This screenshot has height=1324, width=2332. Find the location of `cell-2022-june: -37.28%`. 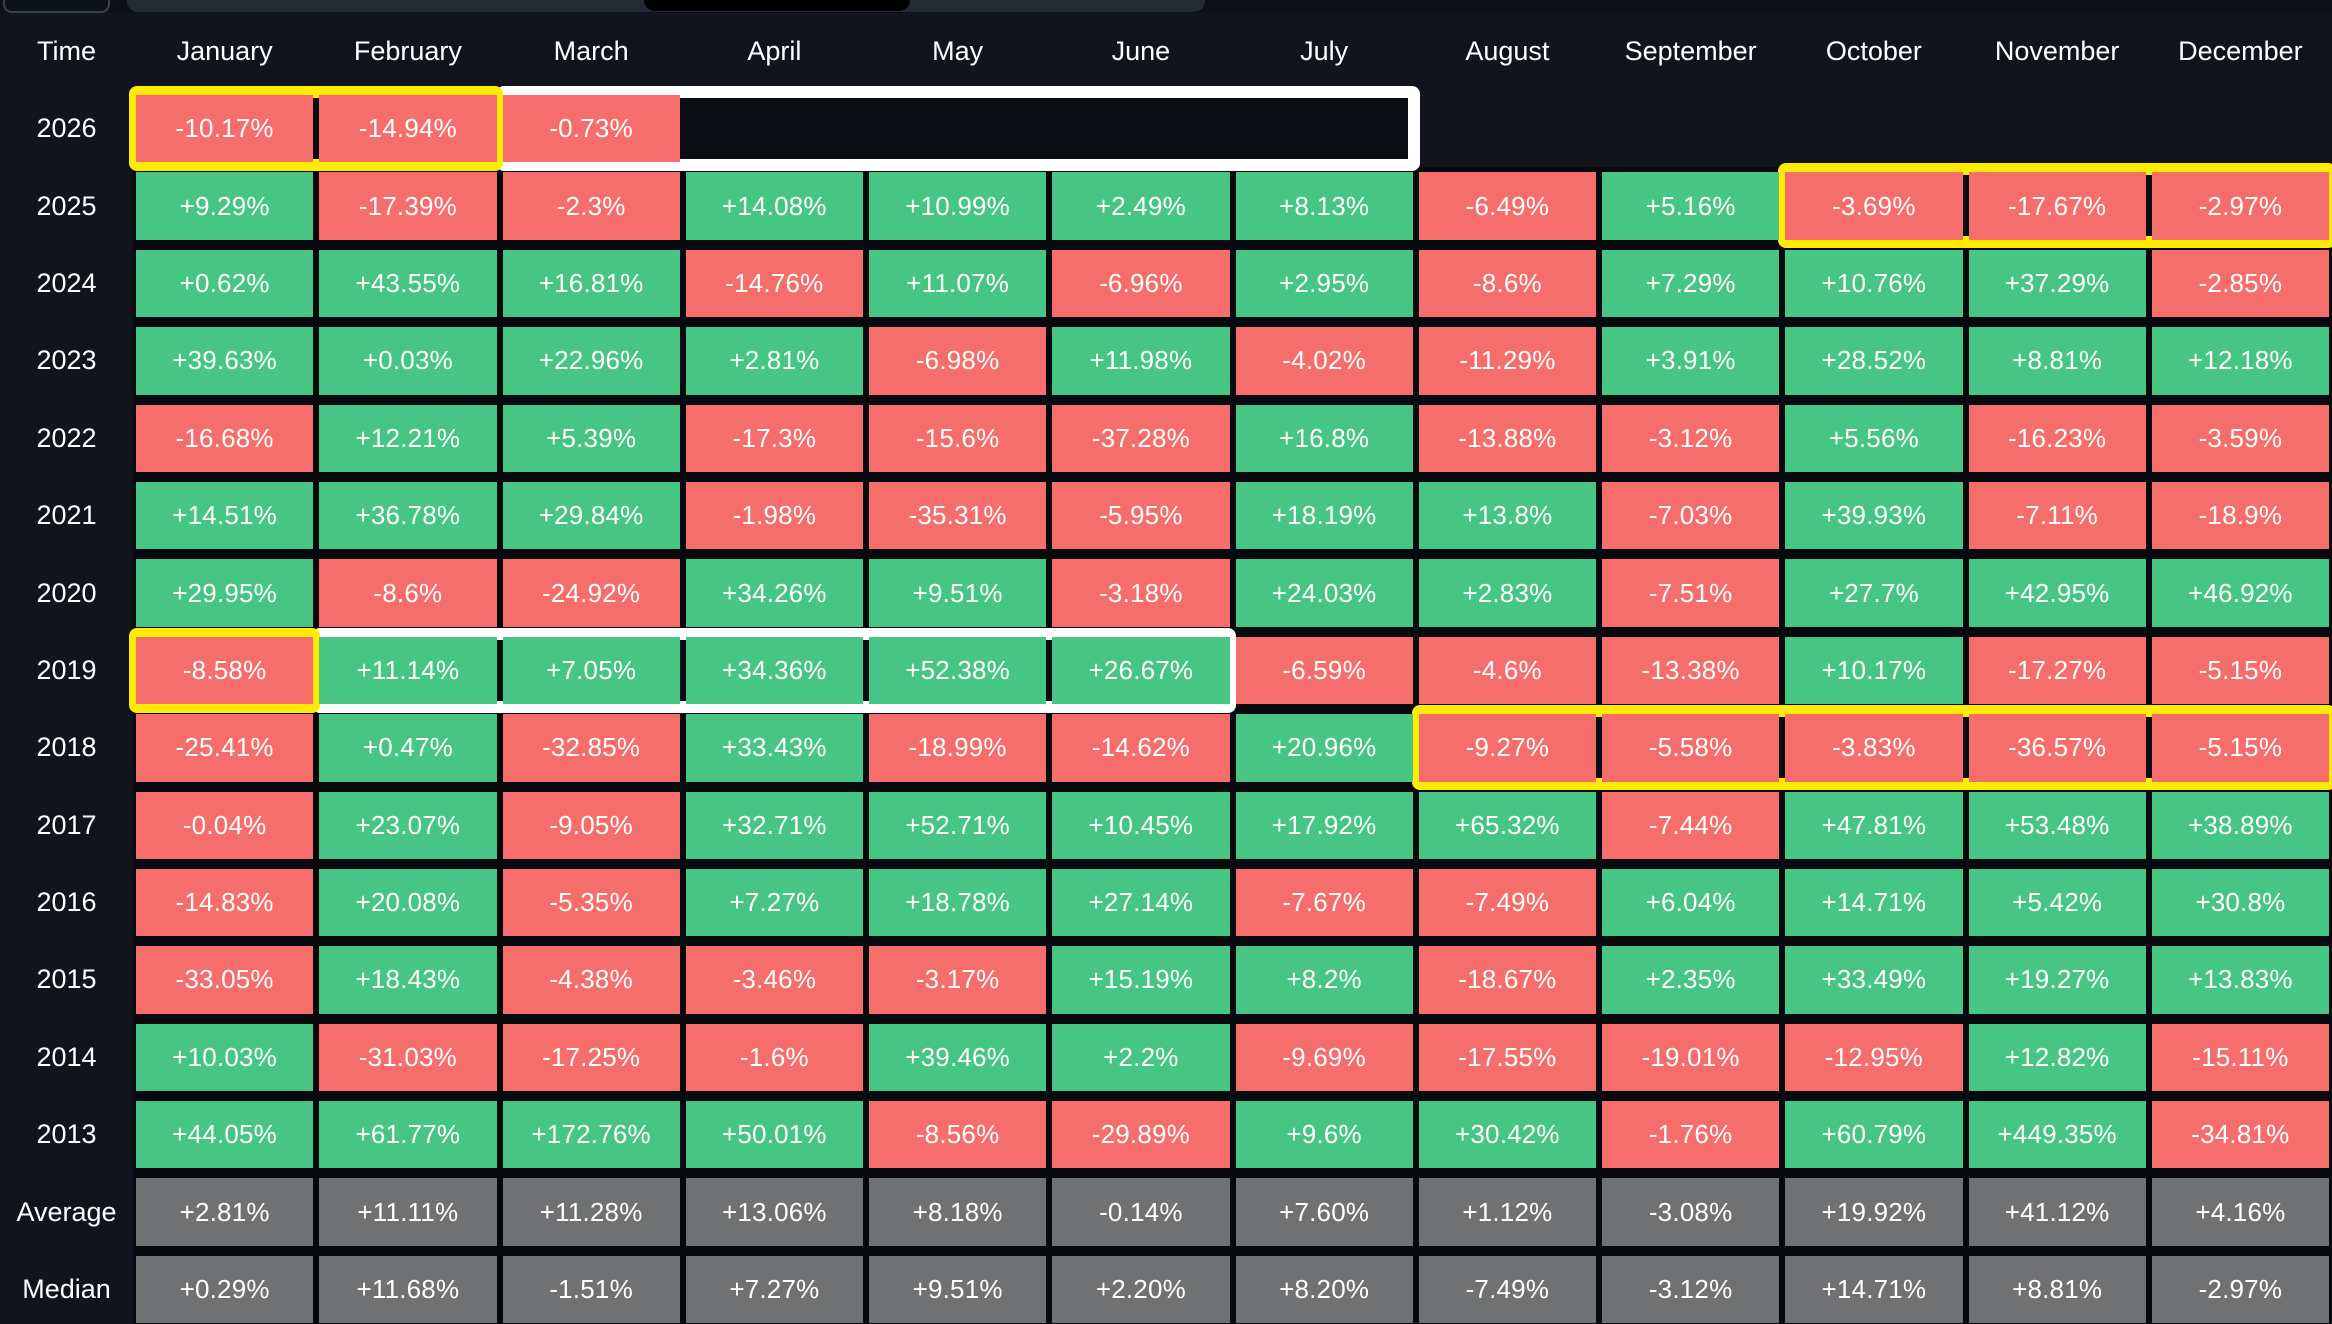

cell-2022-june: -37.28% is located at coordinates (1141, 438).